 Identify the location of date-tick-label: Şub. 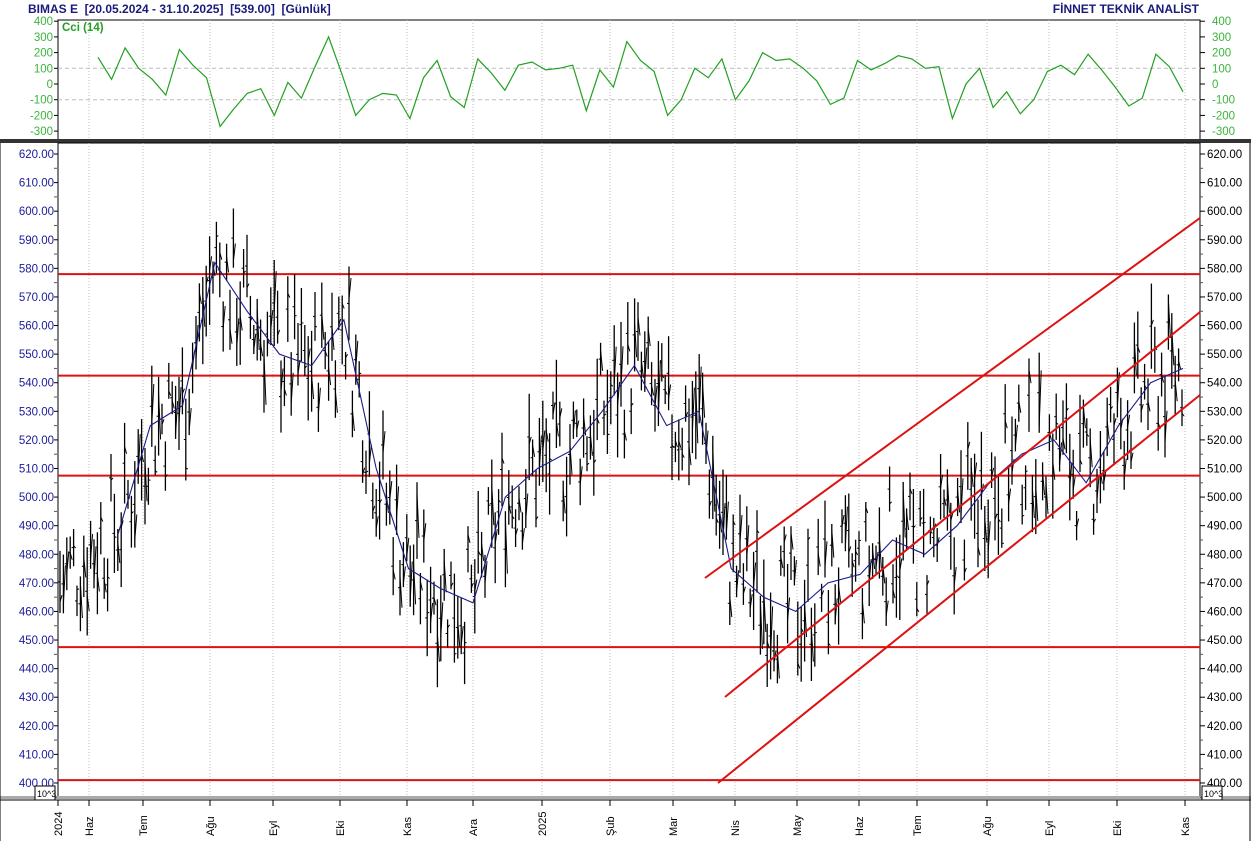
(611, 826).